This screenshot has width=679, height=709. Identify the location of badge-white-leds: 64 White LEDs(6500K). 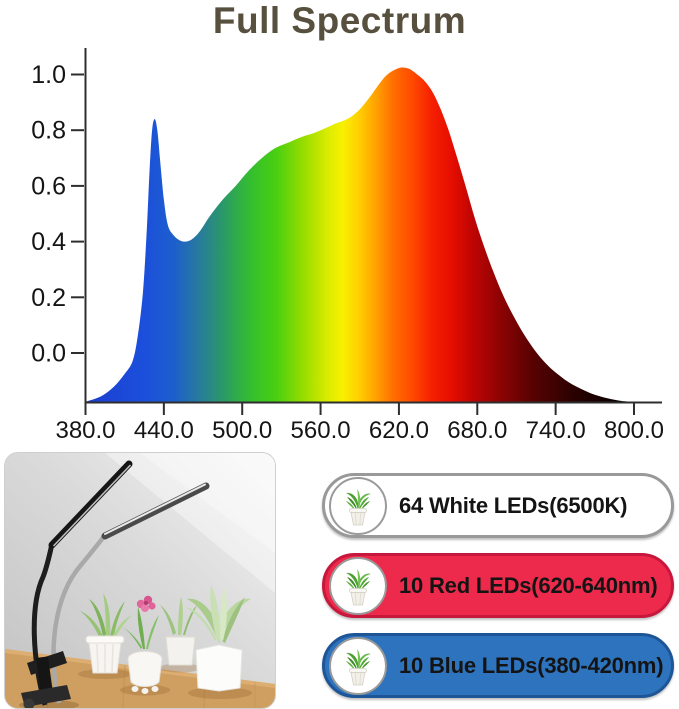
(498, 505).